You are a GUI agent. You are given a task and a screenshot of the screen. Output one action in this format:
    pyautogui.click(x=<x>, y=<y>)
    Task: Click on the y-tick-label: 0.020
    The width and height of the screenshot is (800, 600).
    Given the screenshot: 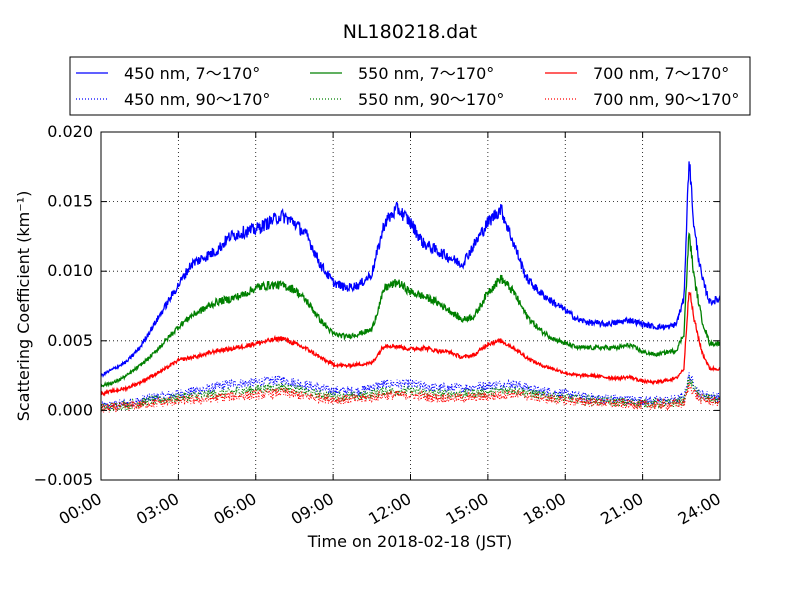 What is the action you would take?
    pyautogui.click(x=70, y=131)
    